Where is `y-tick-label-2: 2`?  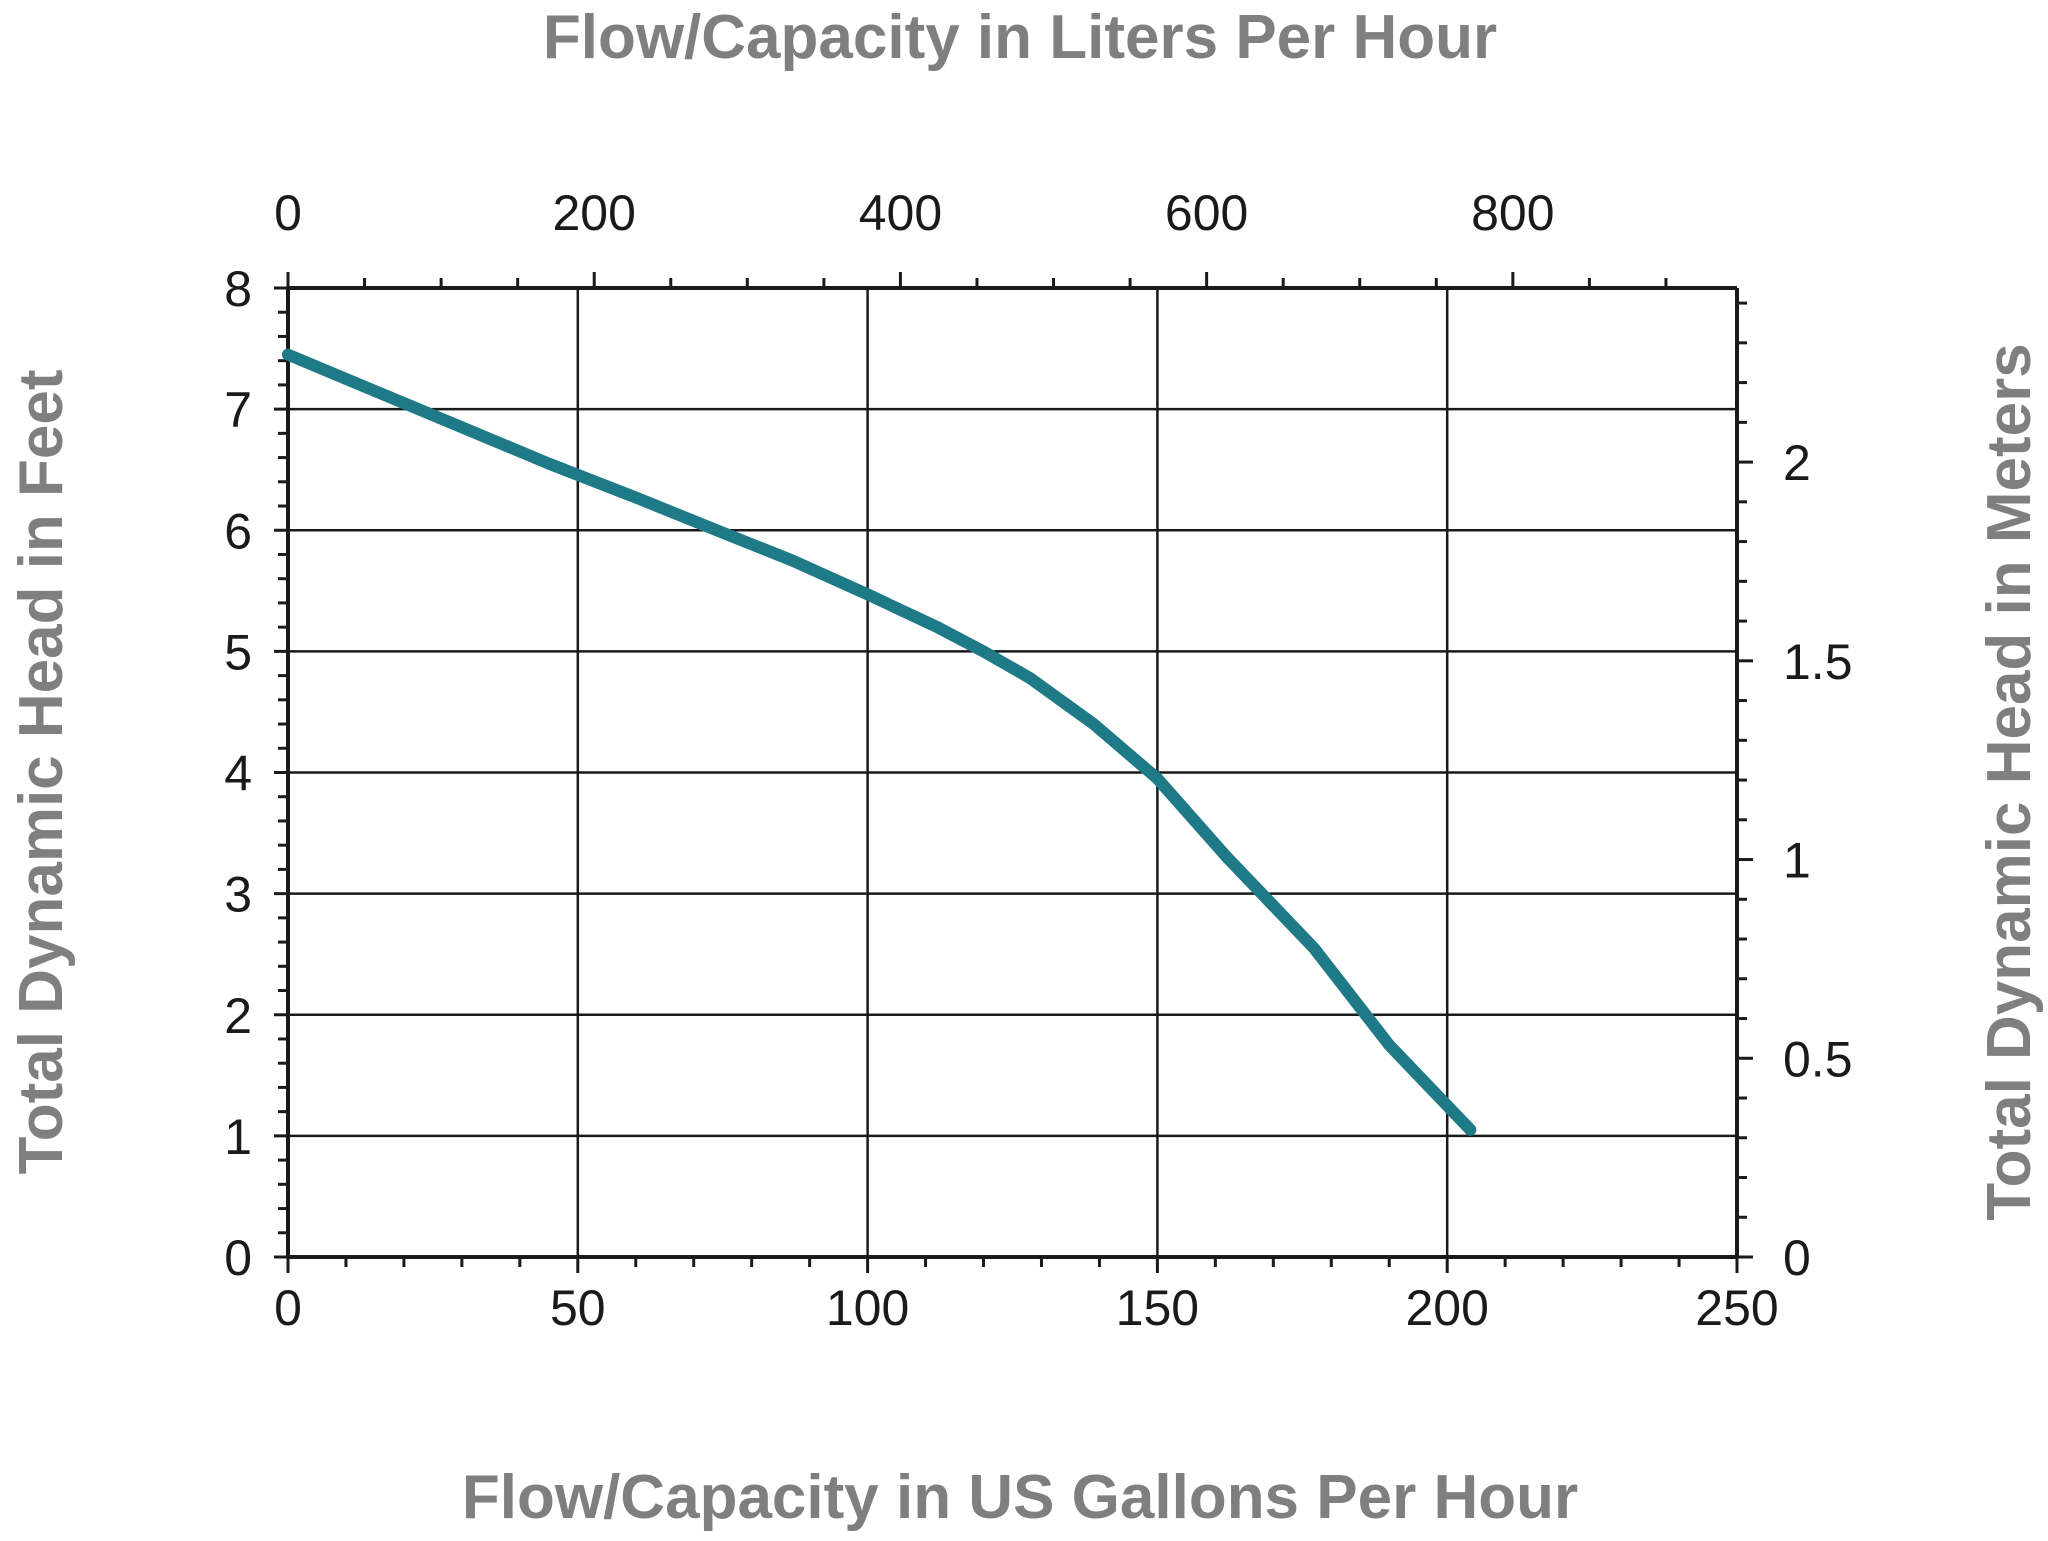
y-tick-label-2: 2 is located at coordinates (238, 1016).